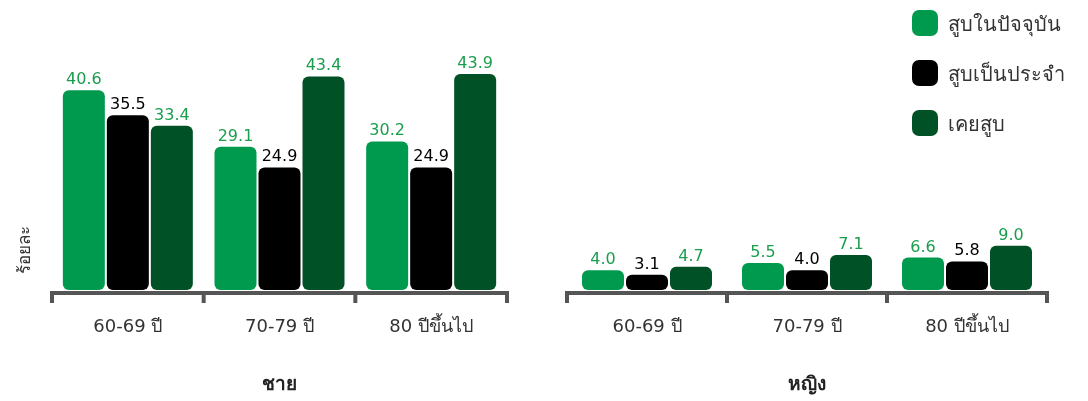 This screenshot has width=1088, height=401. I want to click on data-label: 29.1, so click(235, 135).